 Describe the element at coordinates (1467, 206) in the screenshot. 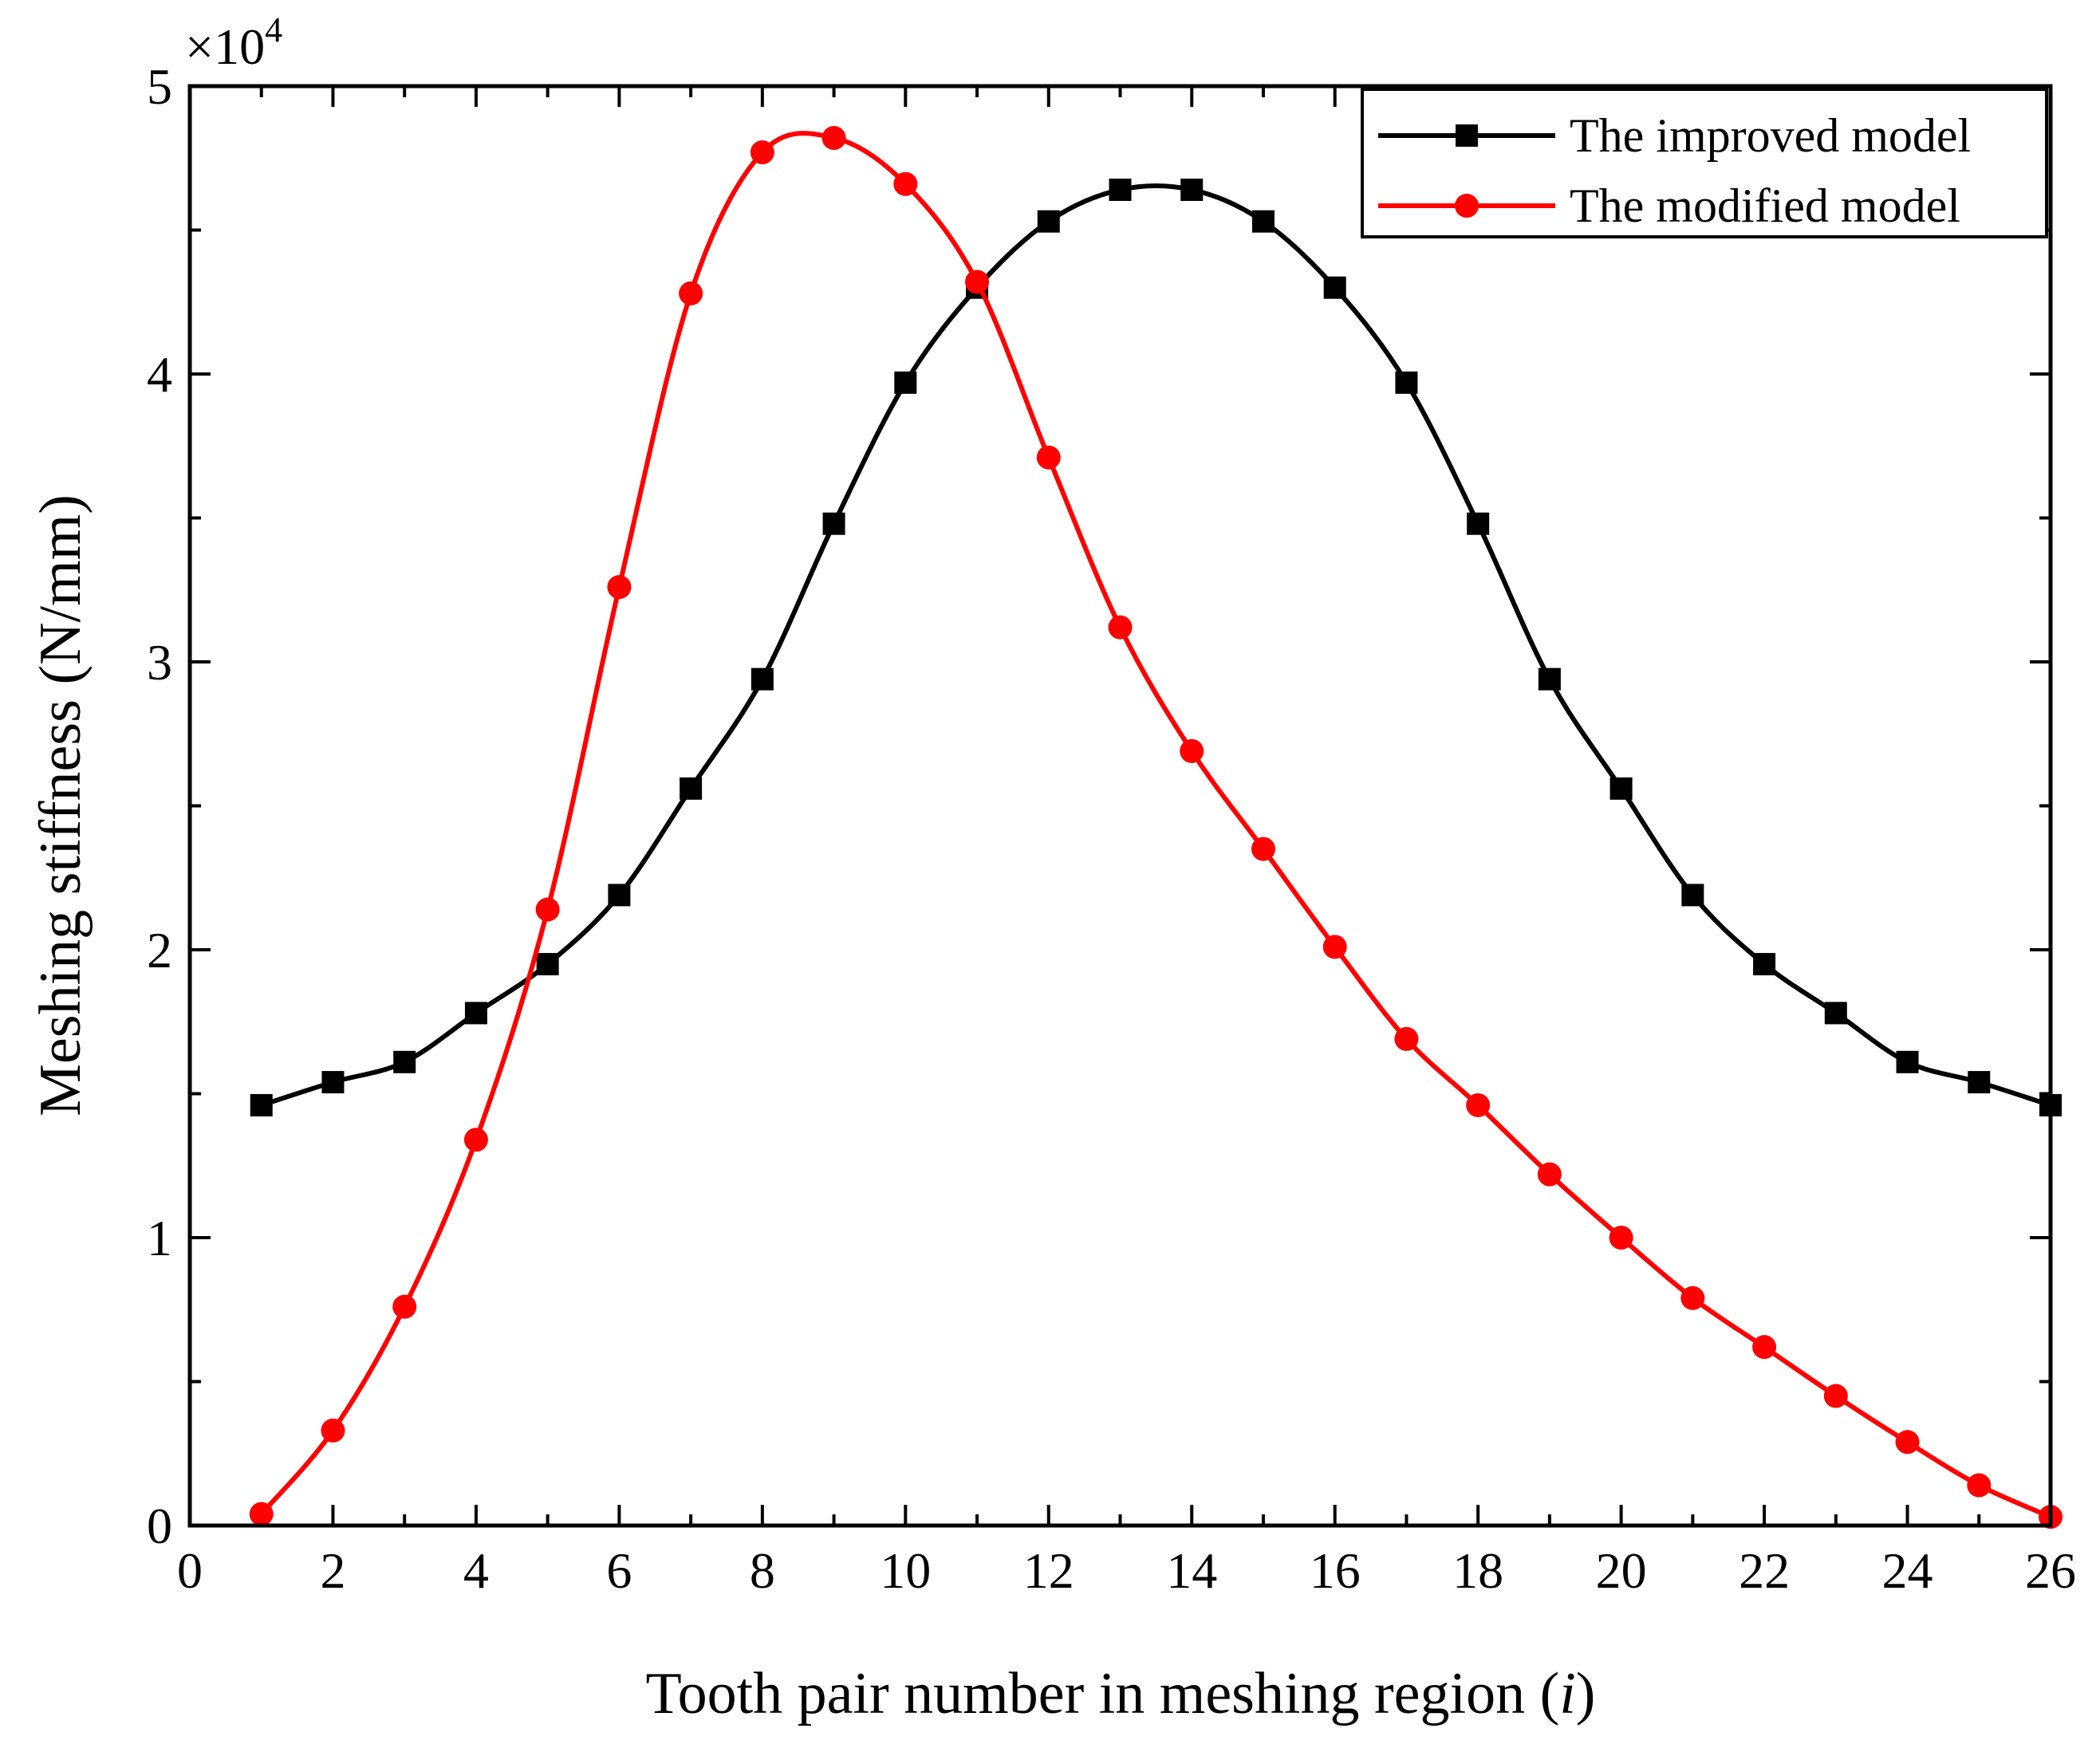

I see `legend-marker-modified` at that location.